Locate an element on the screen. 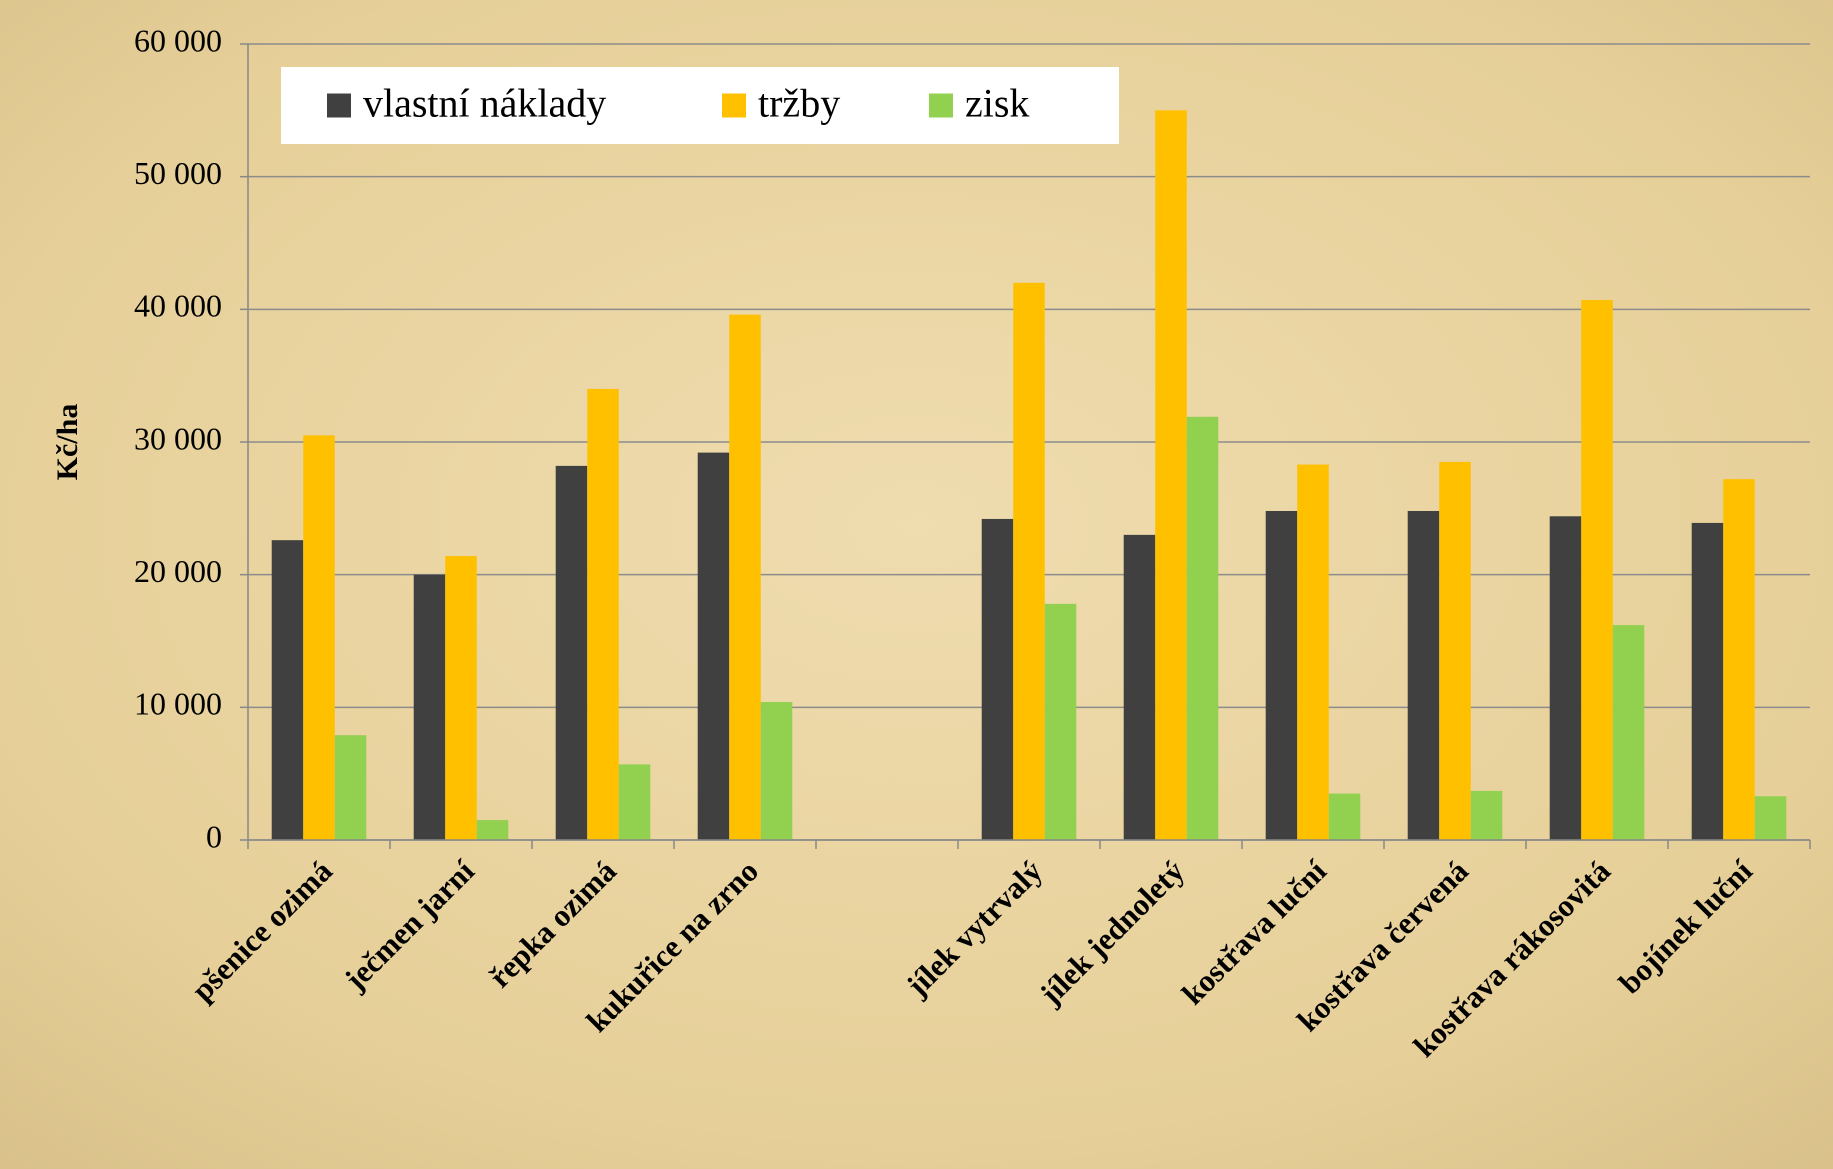 The image size is (1833, 1169). y-tick-label: 50 000 is located at coordinates (178, 173).